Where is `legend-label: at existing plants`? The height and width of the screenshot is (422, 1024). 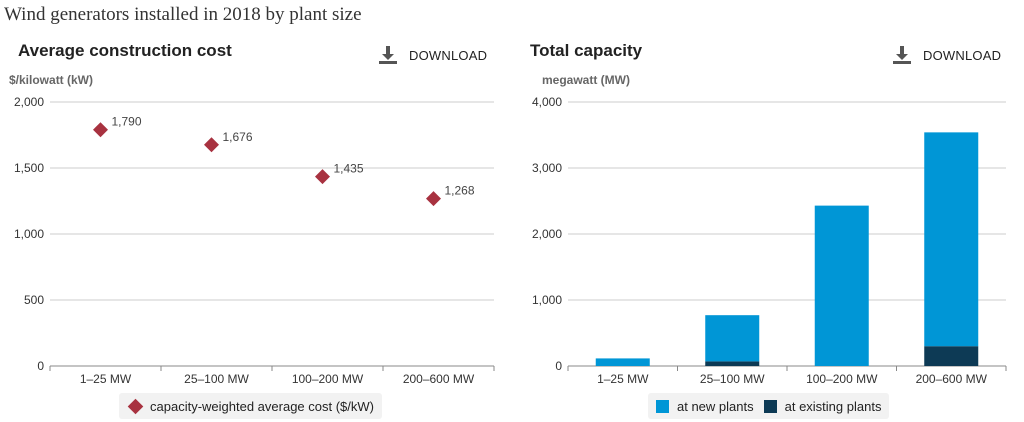
legend-label: at existing plants is located at coordinates (833, 406).